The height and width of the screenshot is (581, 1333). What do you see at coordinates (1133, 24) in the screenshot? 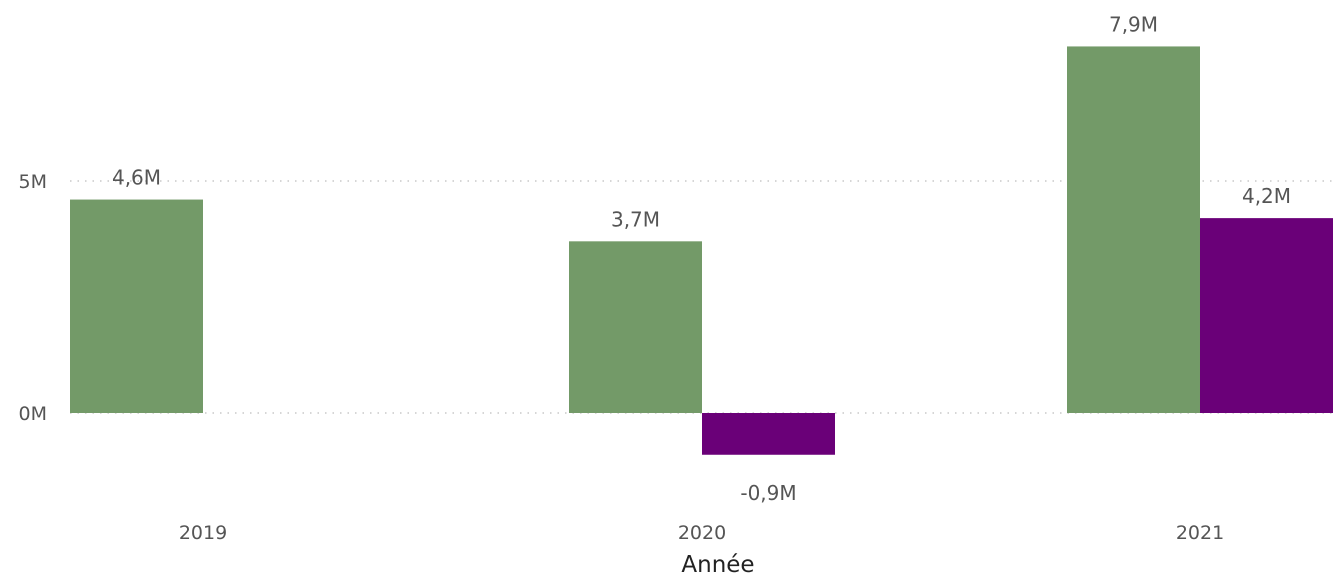
I see `data-label: 7,9M` at bounding box center [1133, 24].